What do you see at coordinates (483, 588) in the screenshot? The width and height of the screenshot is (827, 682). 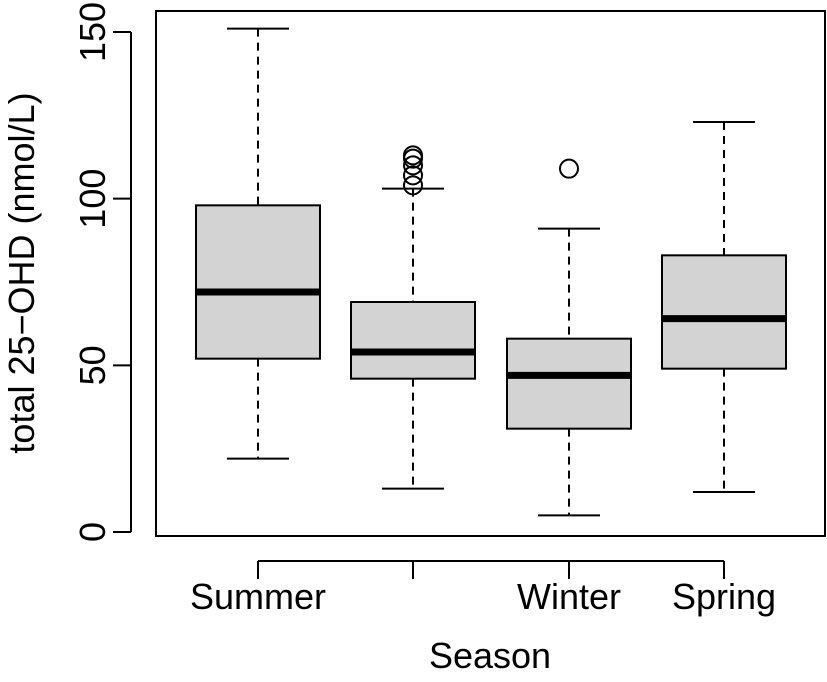 I see `x-axis: Summer Winter Spring` at bounding box center [483, 588].